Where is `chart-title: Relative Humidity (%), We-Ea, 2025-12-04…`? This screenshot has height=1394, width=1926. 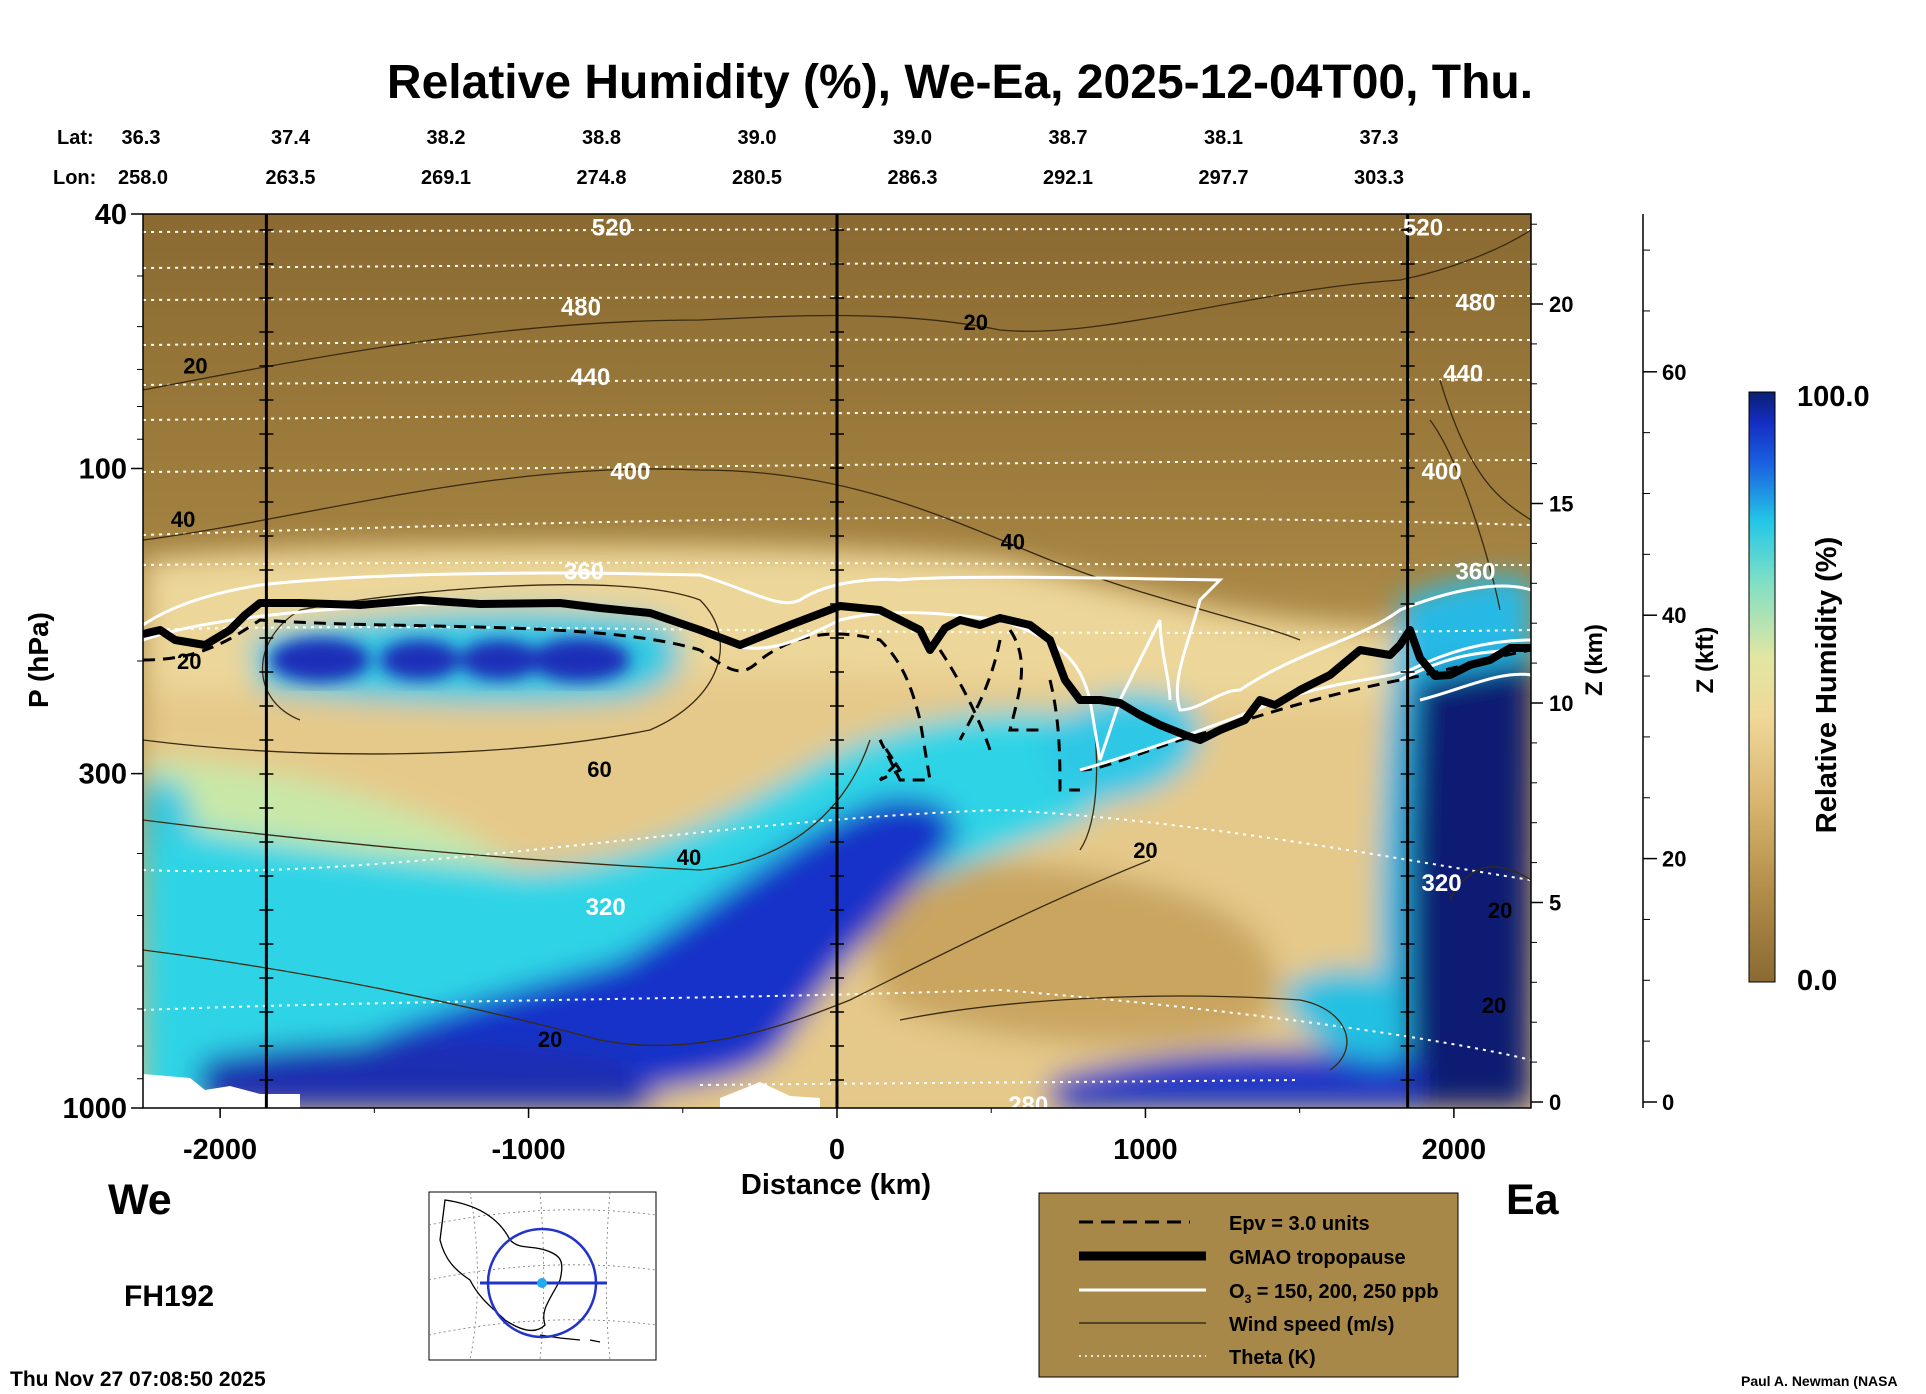 chart-title: Relative Humidity (%), We-Ea, 2025-12-04… is located at coordinates (960, 82).